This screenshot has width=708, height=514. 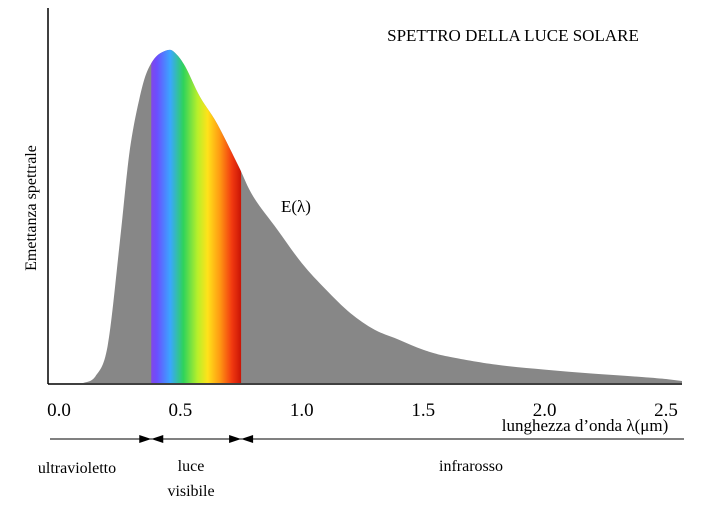 I want to click on x-tick-label: 2.5, so click(x=666, y=410).